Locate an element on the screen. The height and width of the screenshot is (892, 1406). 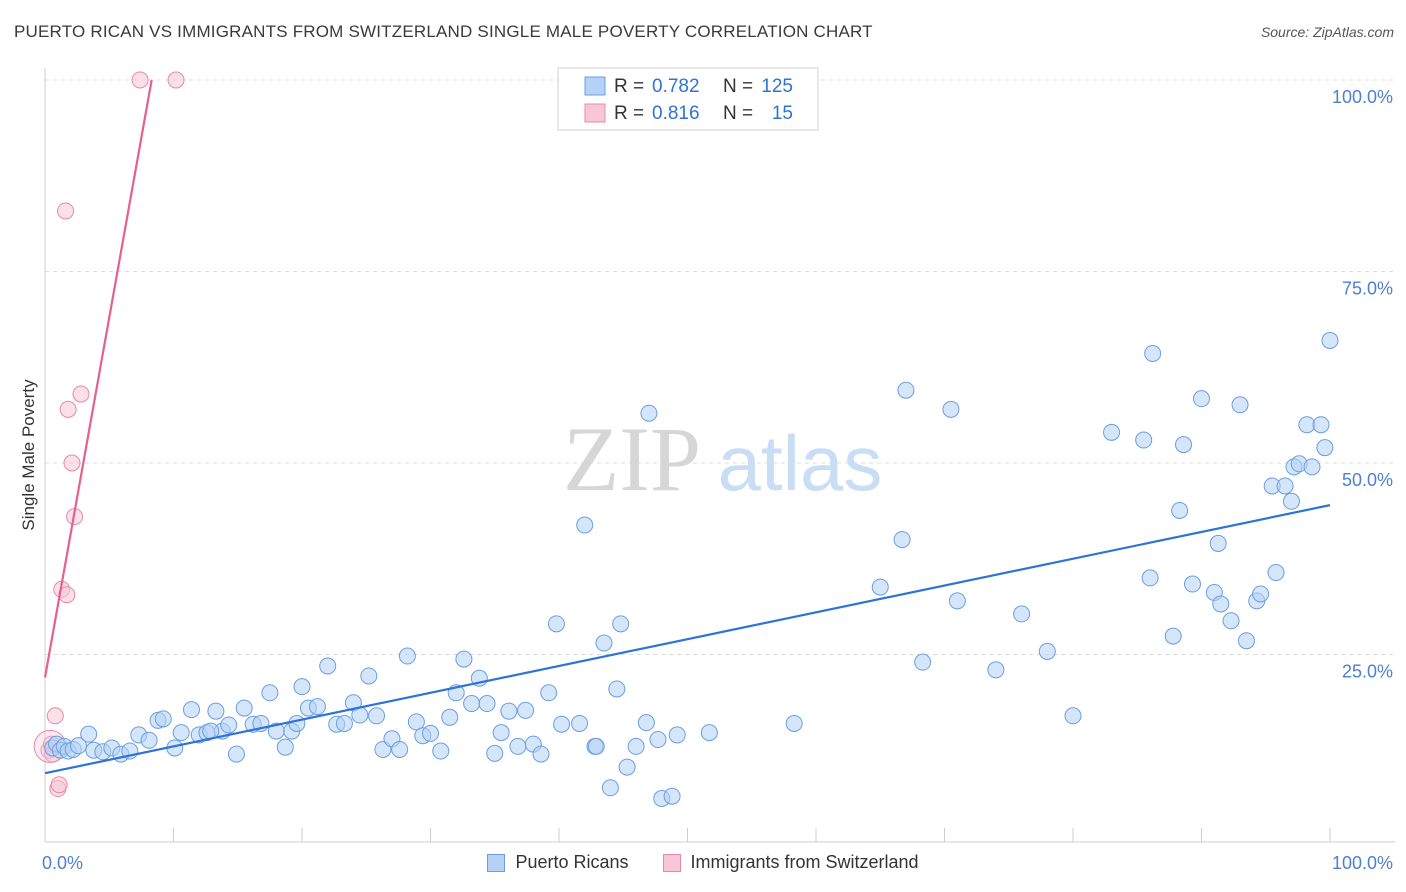
y-axis-label: Single Male Poverty is located at coordinates (28, 455).